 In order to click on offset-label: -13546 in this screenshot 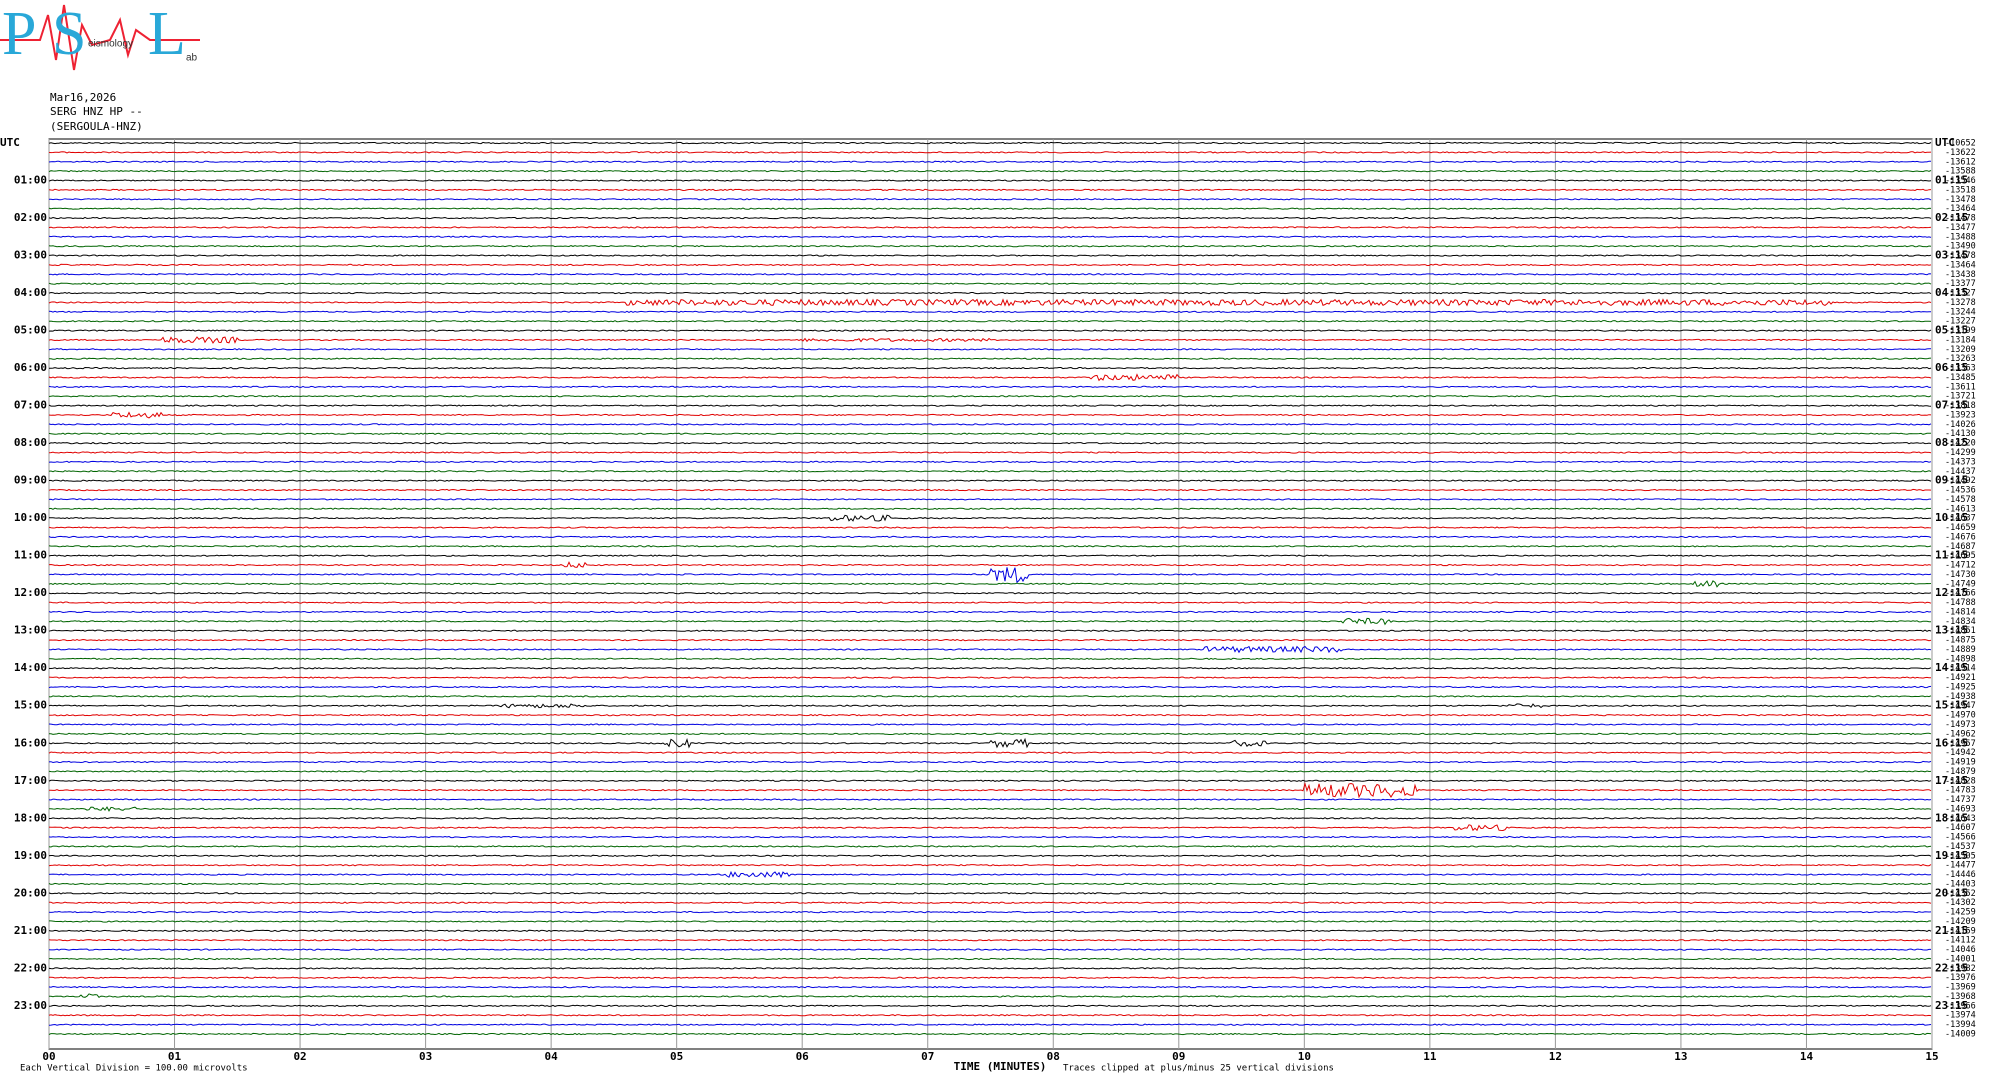, I will do `click(1960, 181)`.